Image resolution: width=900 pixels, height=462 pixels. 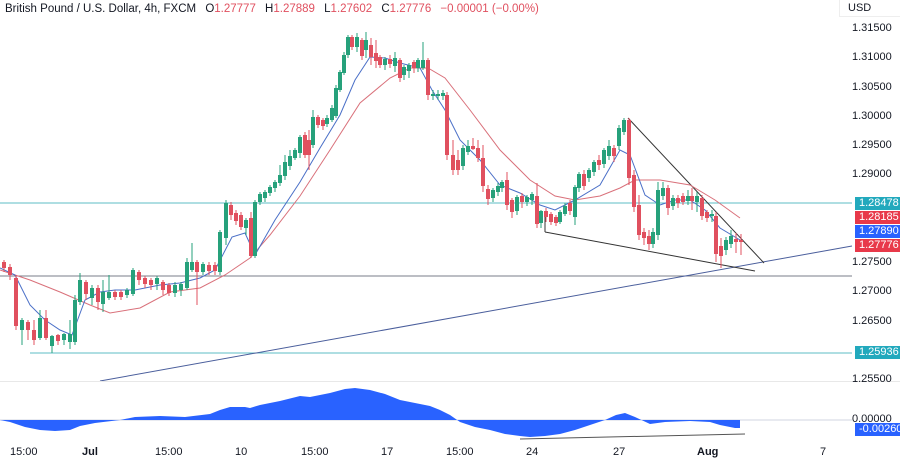 I want to click on price-tick: 1.25500, so click(x=872, y=379).